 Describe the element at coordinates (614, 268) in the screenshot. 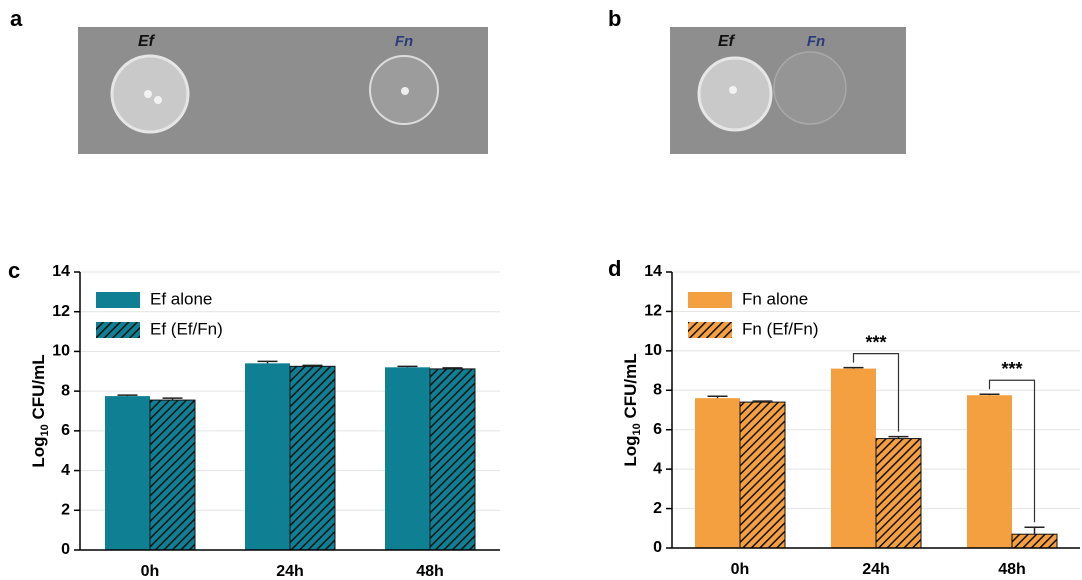

I see `panel-label: d` at that location.